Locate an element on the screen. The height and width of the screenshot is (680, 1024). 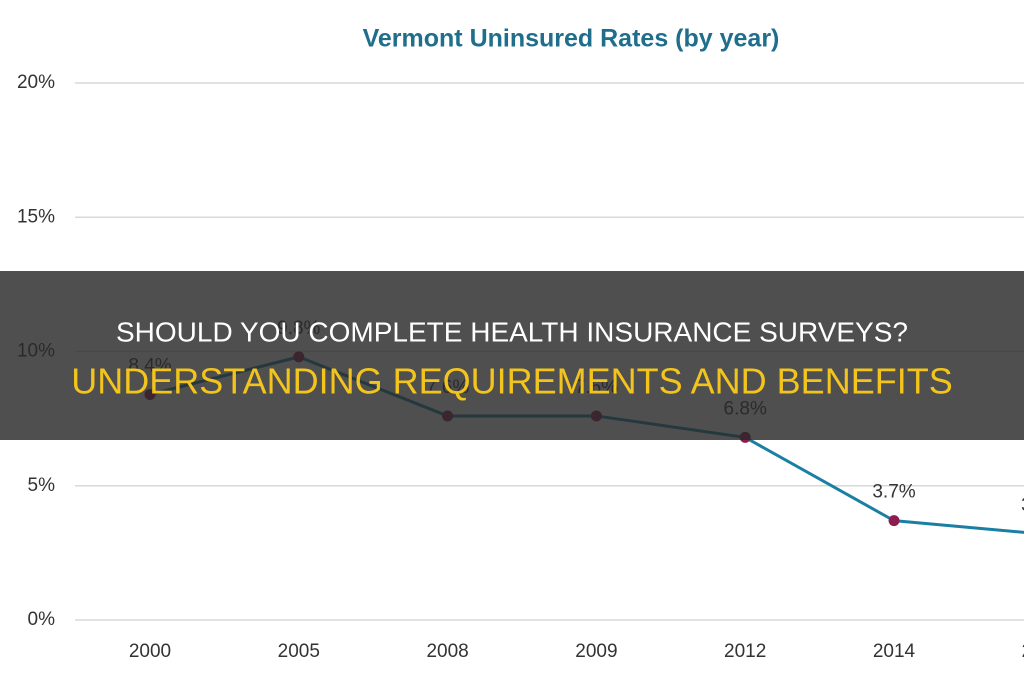
y-tick-label: 20% is located at coordinates (36, 82).